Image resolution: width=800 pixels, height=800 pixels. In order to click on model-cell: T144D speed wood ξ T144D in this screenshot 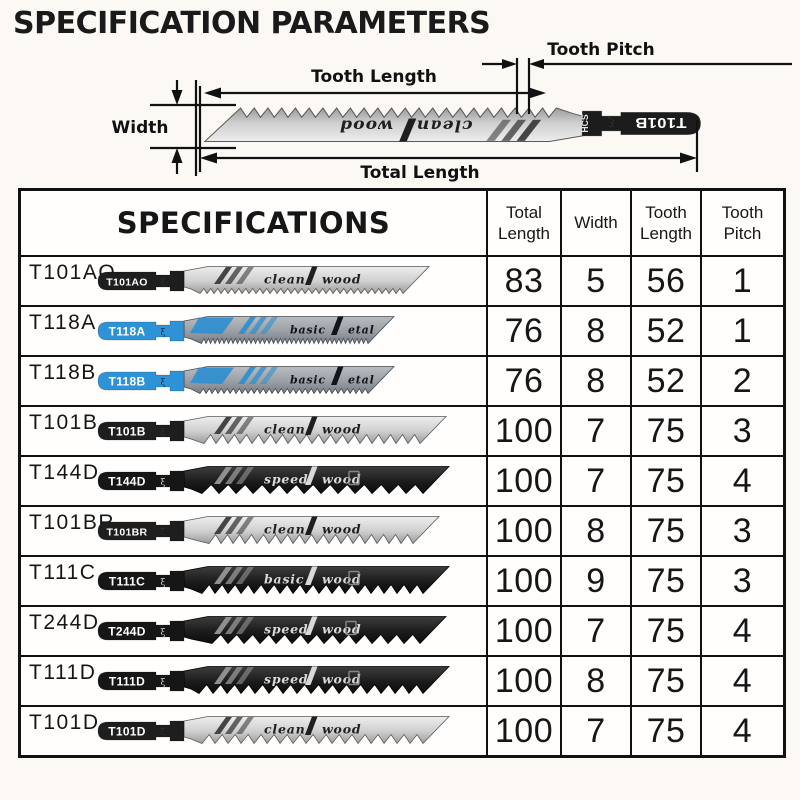, I will do `click(253, 481)`.